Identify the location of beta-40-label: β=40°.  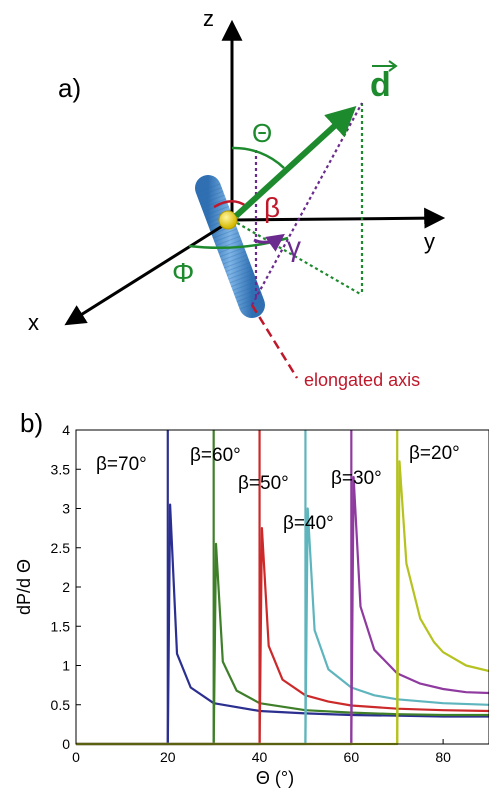
(308, 523).